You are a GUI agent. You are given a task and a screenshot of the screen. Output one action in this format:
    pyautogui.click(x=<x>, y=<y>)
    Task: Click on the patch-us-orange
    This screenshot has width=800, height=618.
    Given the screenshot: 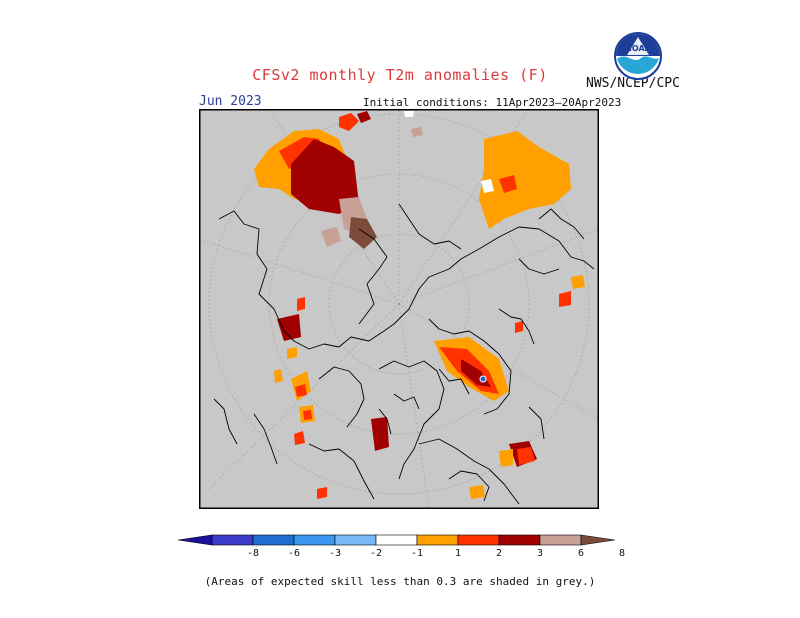 What is the action you would take?
    pyautogui.click(x=506, y=458)
    